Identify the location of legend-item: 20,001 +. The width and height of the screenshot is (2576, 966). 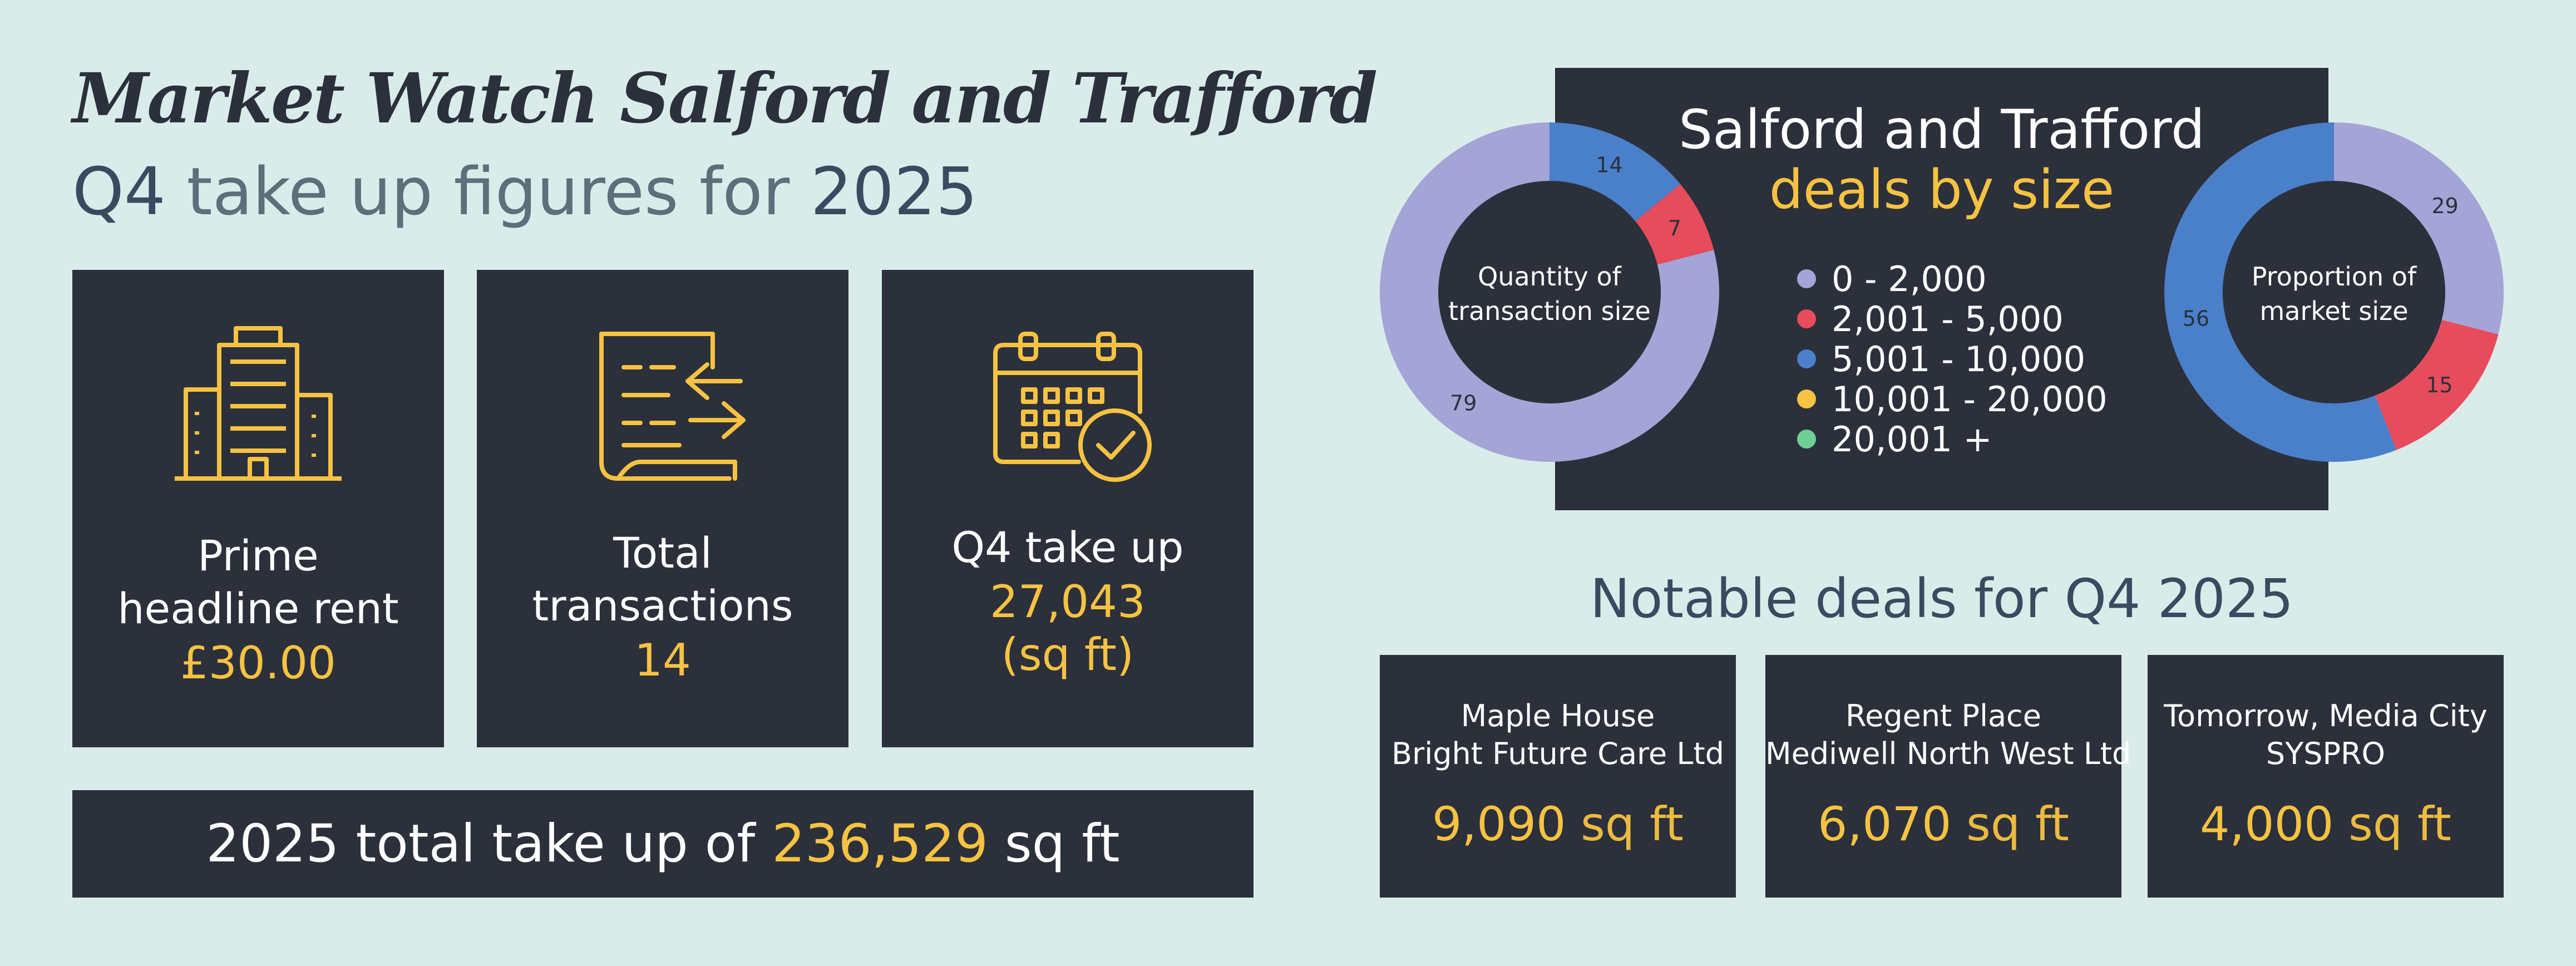
(1952, 439).